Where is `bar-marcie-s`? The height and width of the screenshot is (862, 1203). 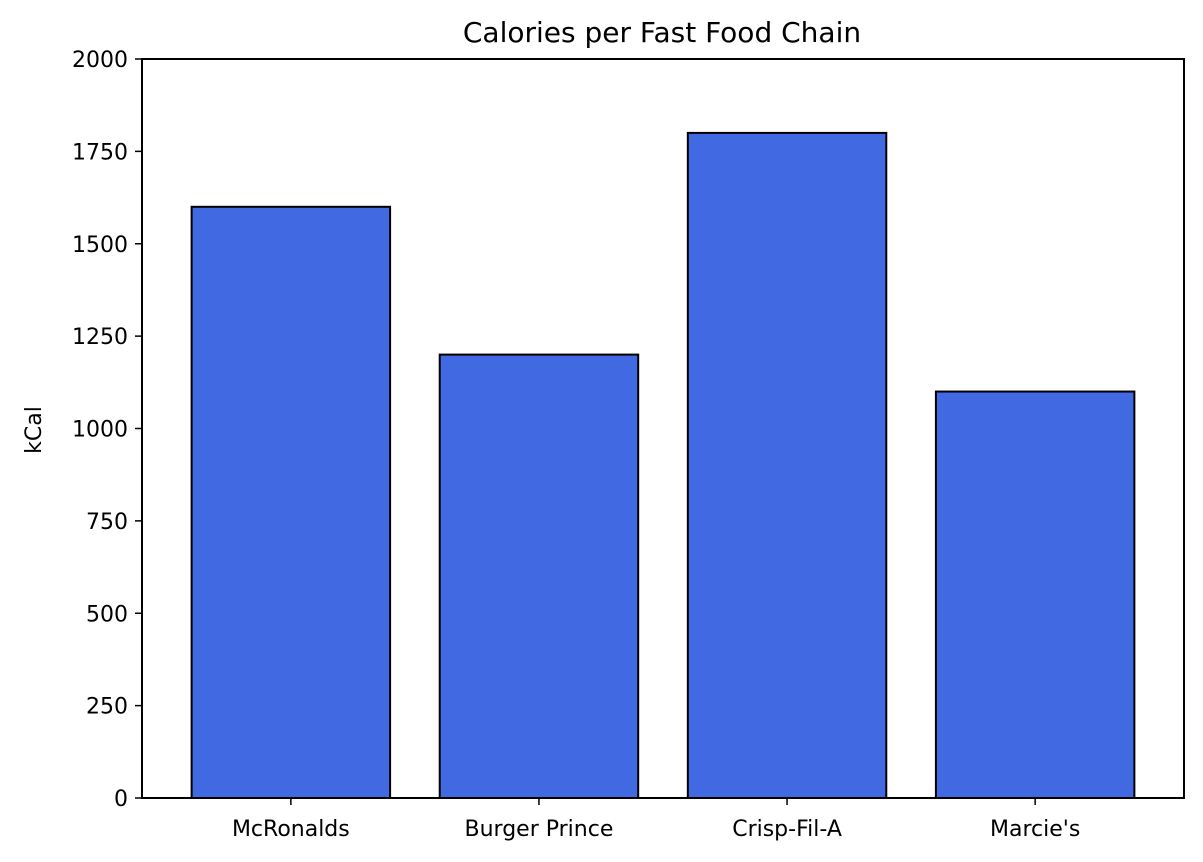
bar-marcie-s is located at coordinates (1035, 594).